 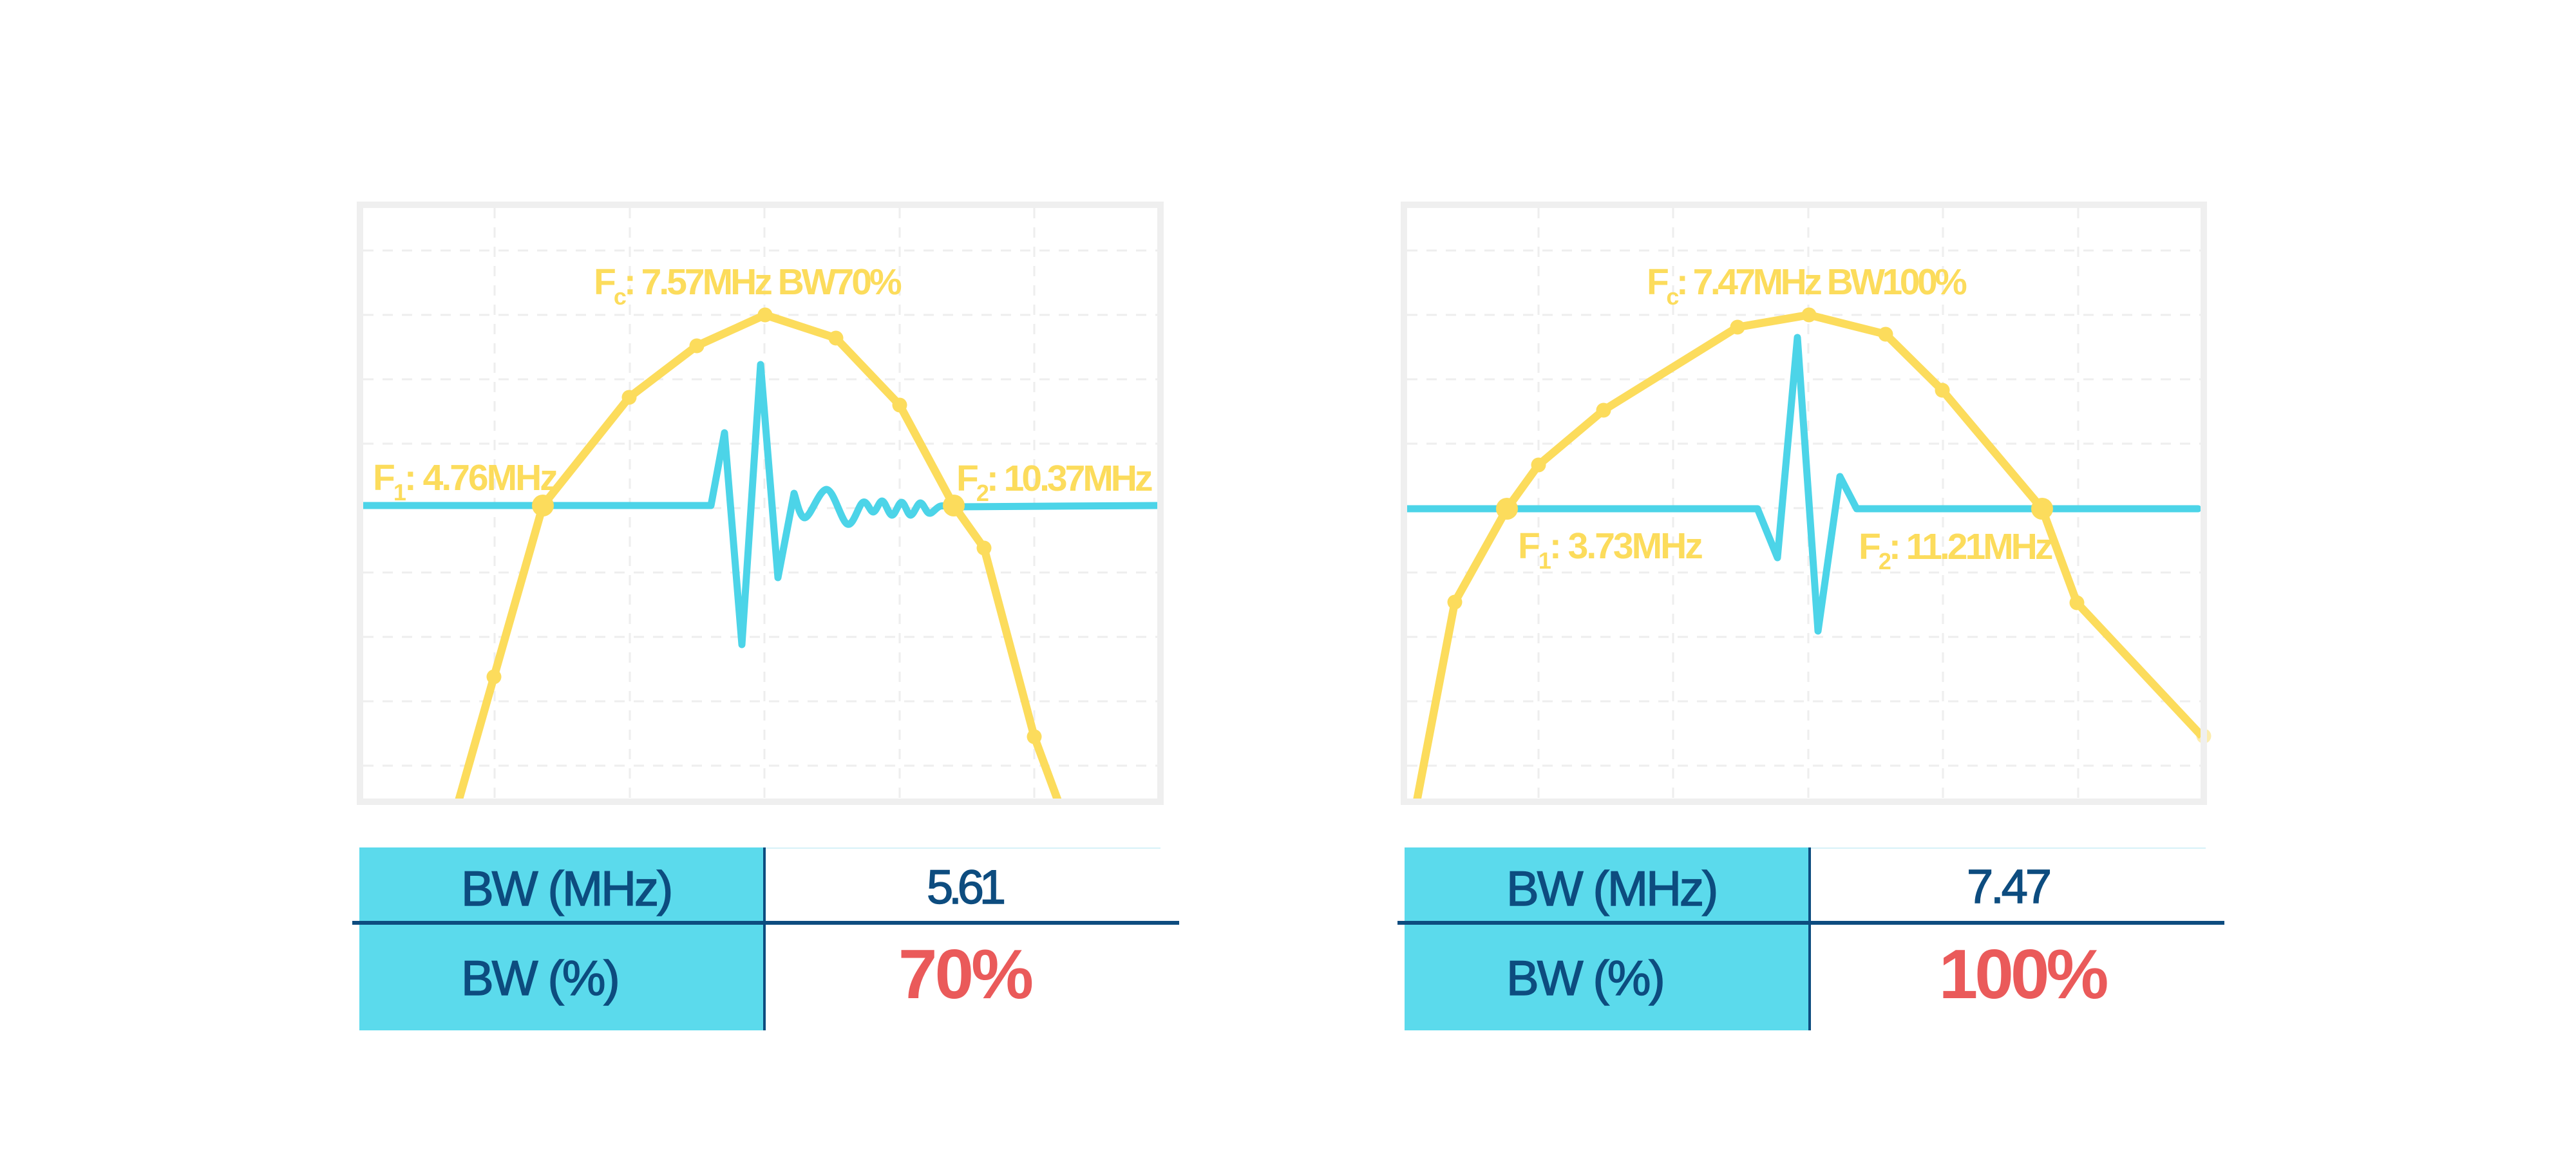 I want to click on svg-text: F1: 3.73MHz, so click(x=1610, y=549).